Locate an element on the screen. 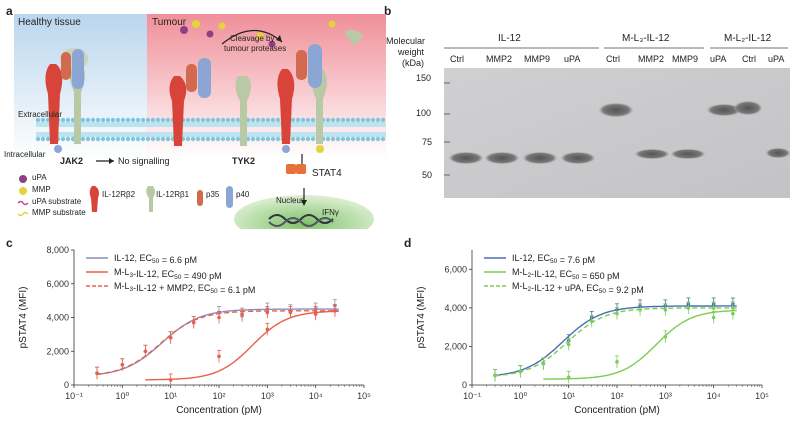  y-tick-label: 4,000 is located at coordinates (455, 308).